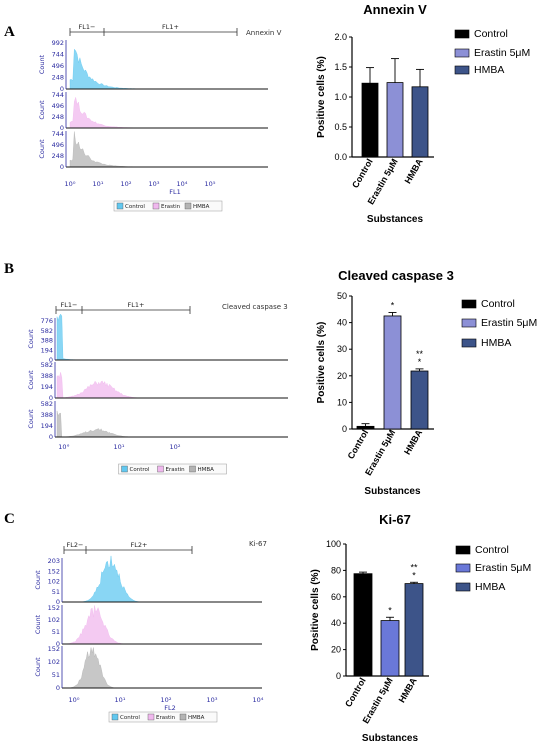  Describe the element at coordinates (75, 545) in the screenshot. I see `gate-negative-label: FL2−` at that location.